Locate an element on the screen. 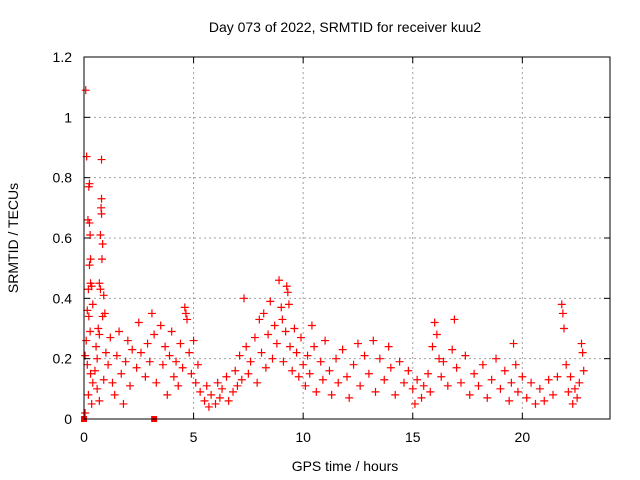  x-tick-label: 20 is located at coordinates (523, 437).